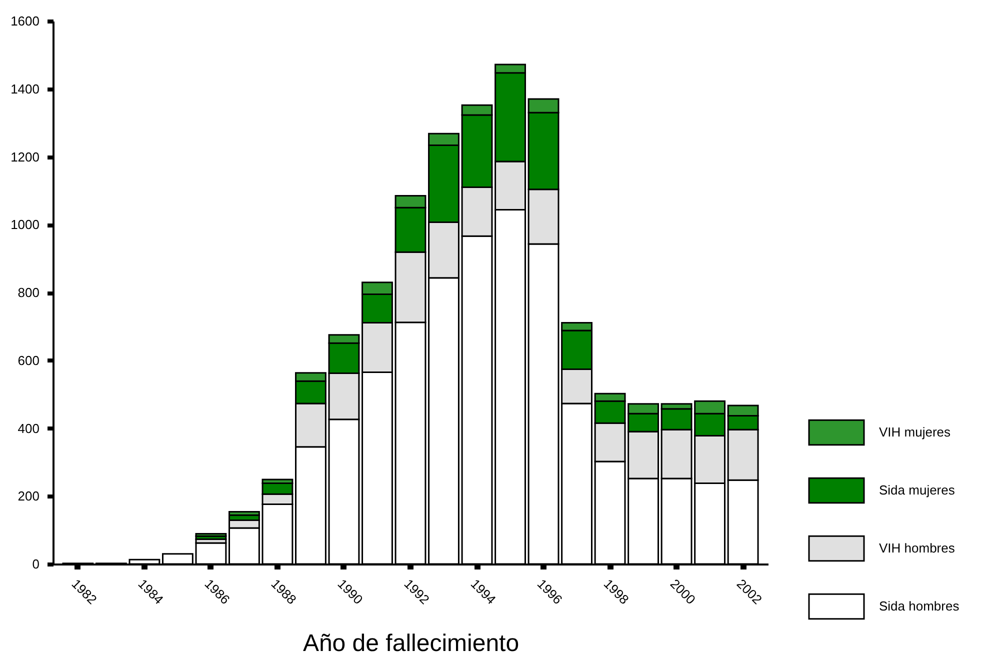  What do you see at coordinates (25, 224) in the screenshot?
I see `y-tick-label: 1000` at bounding box center [25, 224].